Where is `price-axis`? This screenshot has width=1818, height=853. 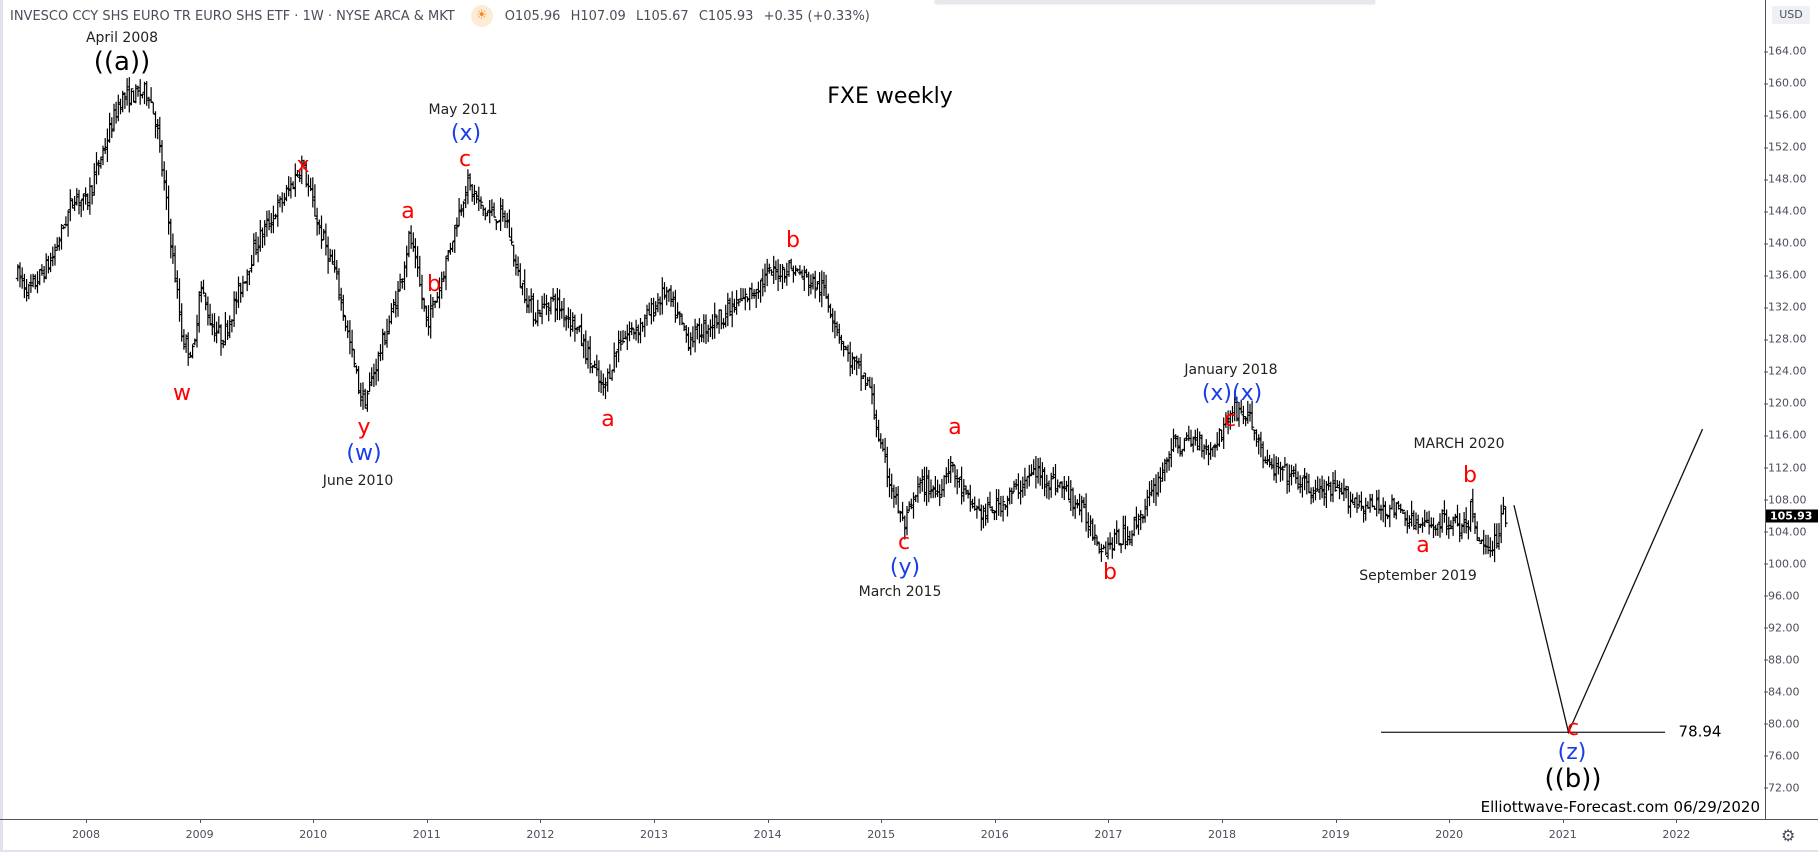
price-axis is located at coordinates (1791, 409).